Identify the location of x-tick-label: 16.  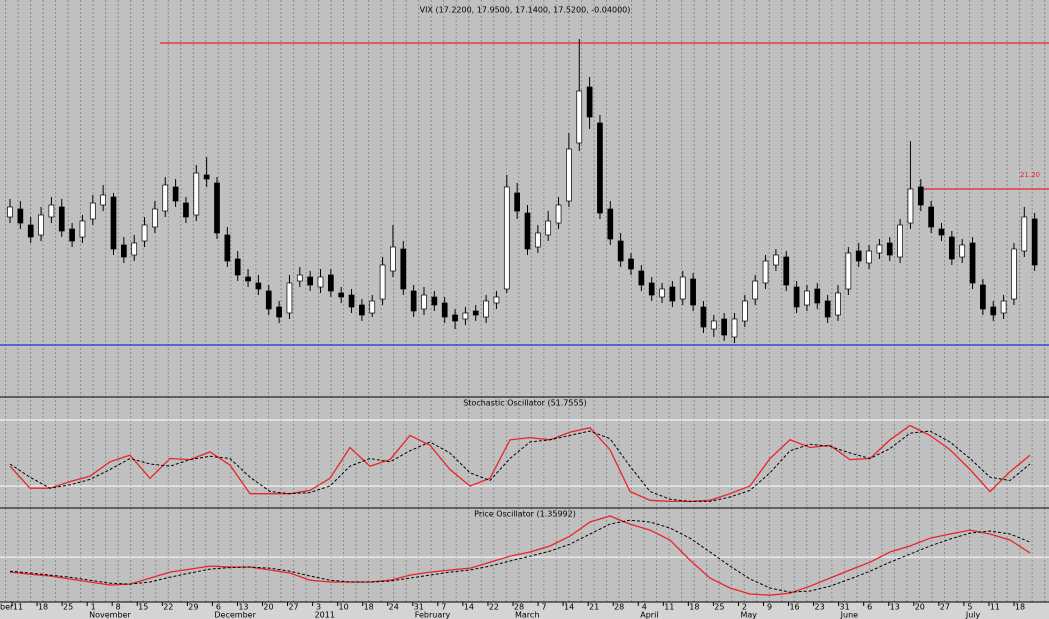
(794, 607).